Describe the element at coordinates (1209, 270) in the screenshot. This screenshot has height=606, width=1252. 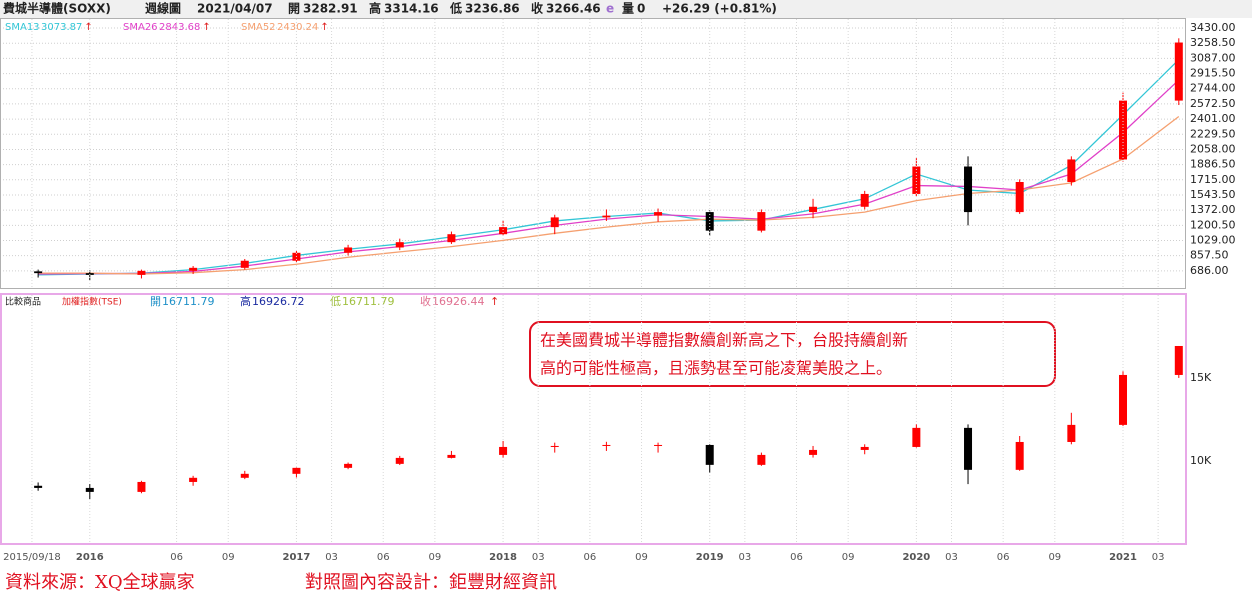
I see `y-tick-label: 686.00` at that location.